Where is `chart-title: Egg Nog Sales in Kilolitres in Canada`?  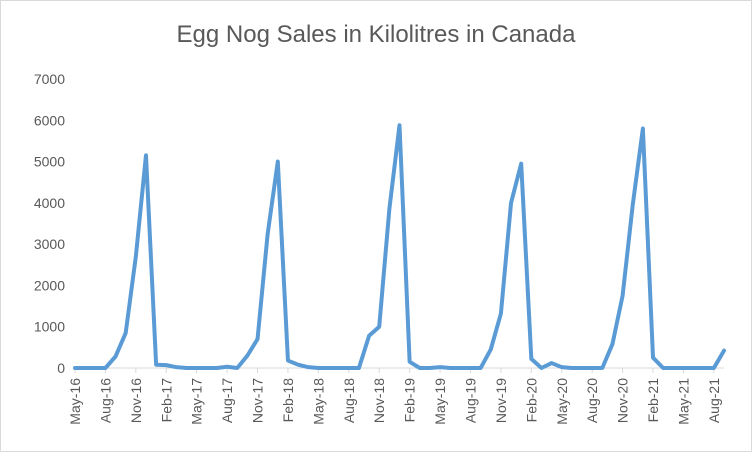
chart-title: Egg Nog Sales in Kilolitres in Canada is located at coordinates (376, 34).